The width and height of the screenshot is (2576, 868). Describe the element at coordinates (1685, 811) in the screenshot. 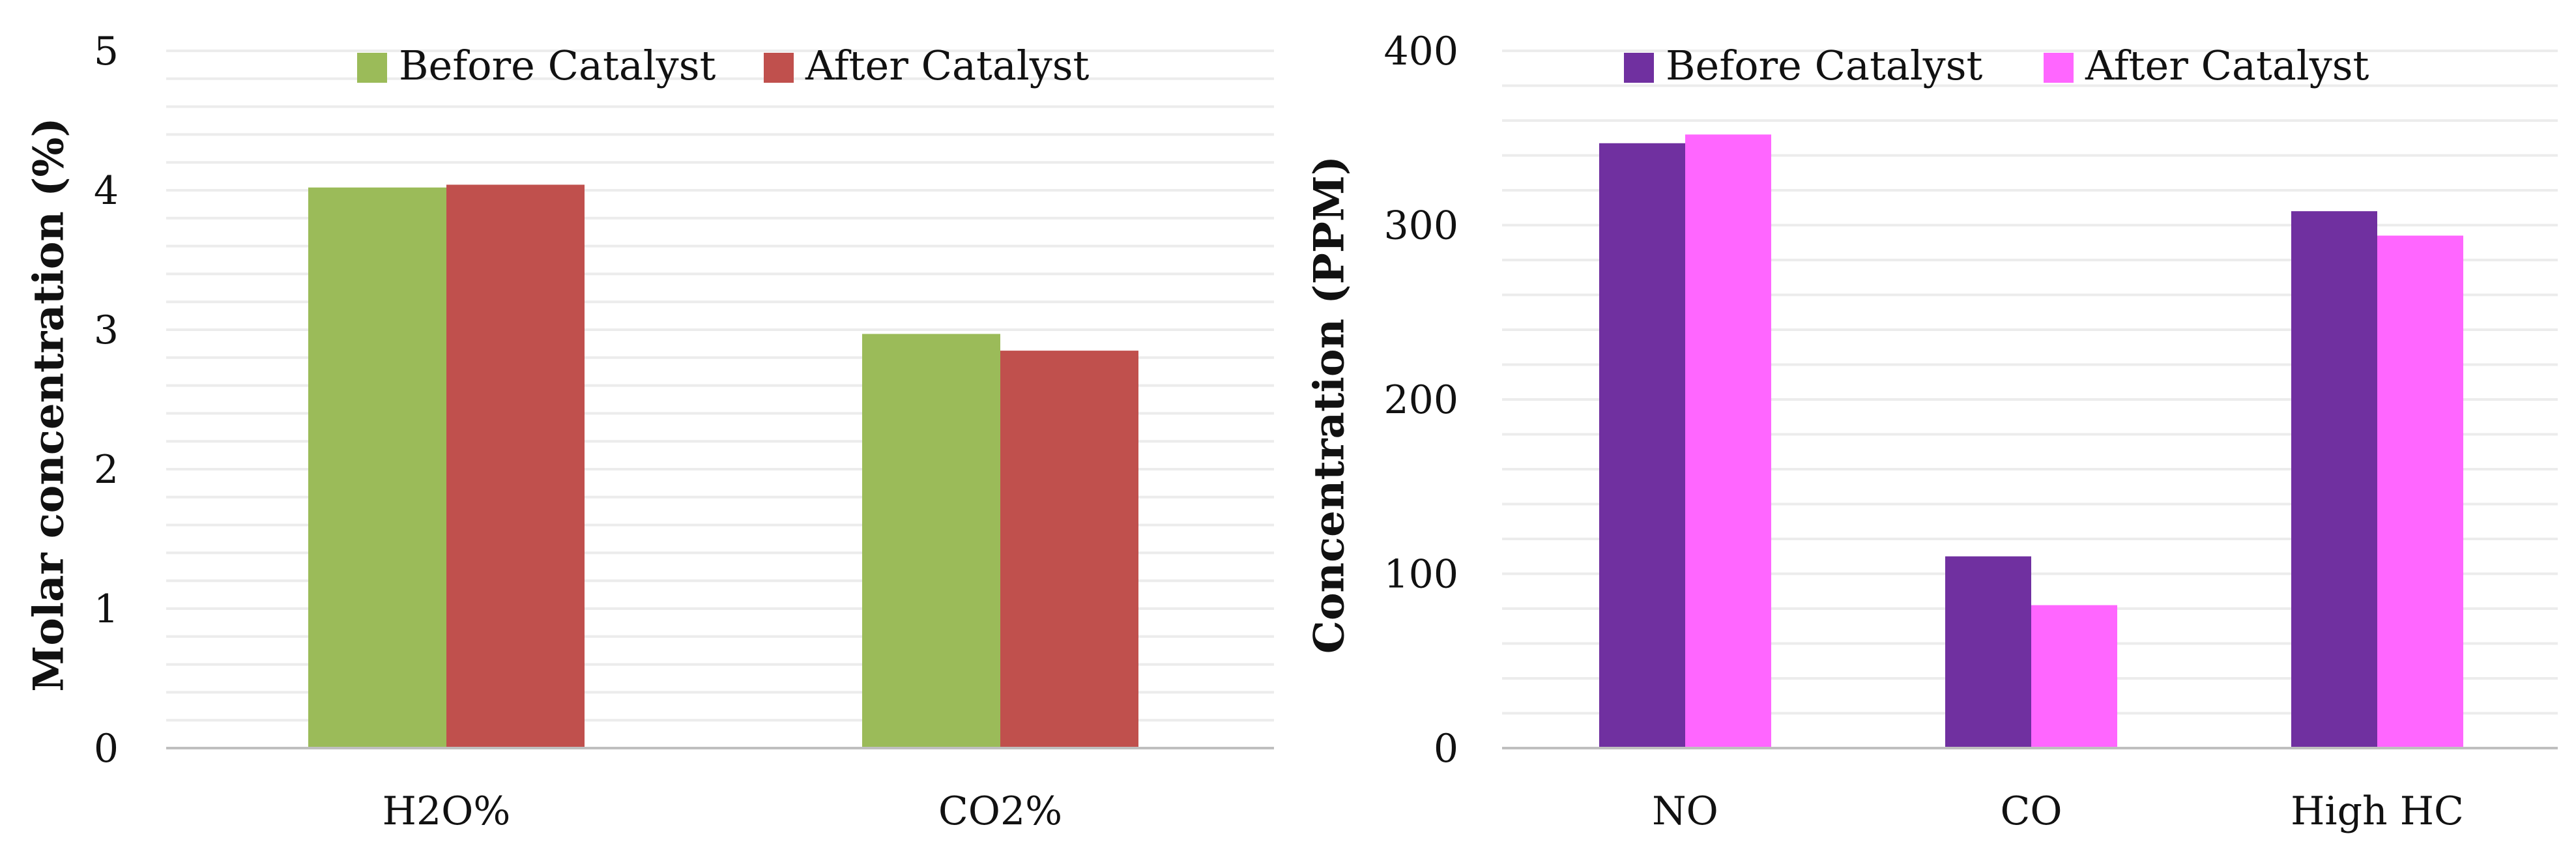

I see `x-category-label: NO` at that location.